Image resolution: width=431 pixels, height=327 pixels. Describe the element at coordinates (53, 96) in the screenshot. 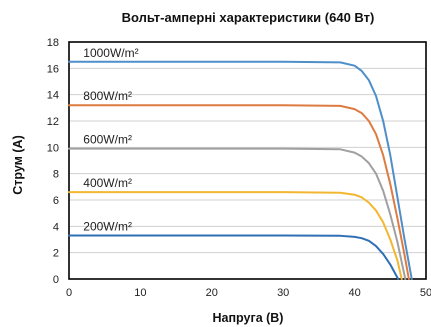

I see `y-tick-label: 14` at that location.